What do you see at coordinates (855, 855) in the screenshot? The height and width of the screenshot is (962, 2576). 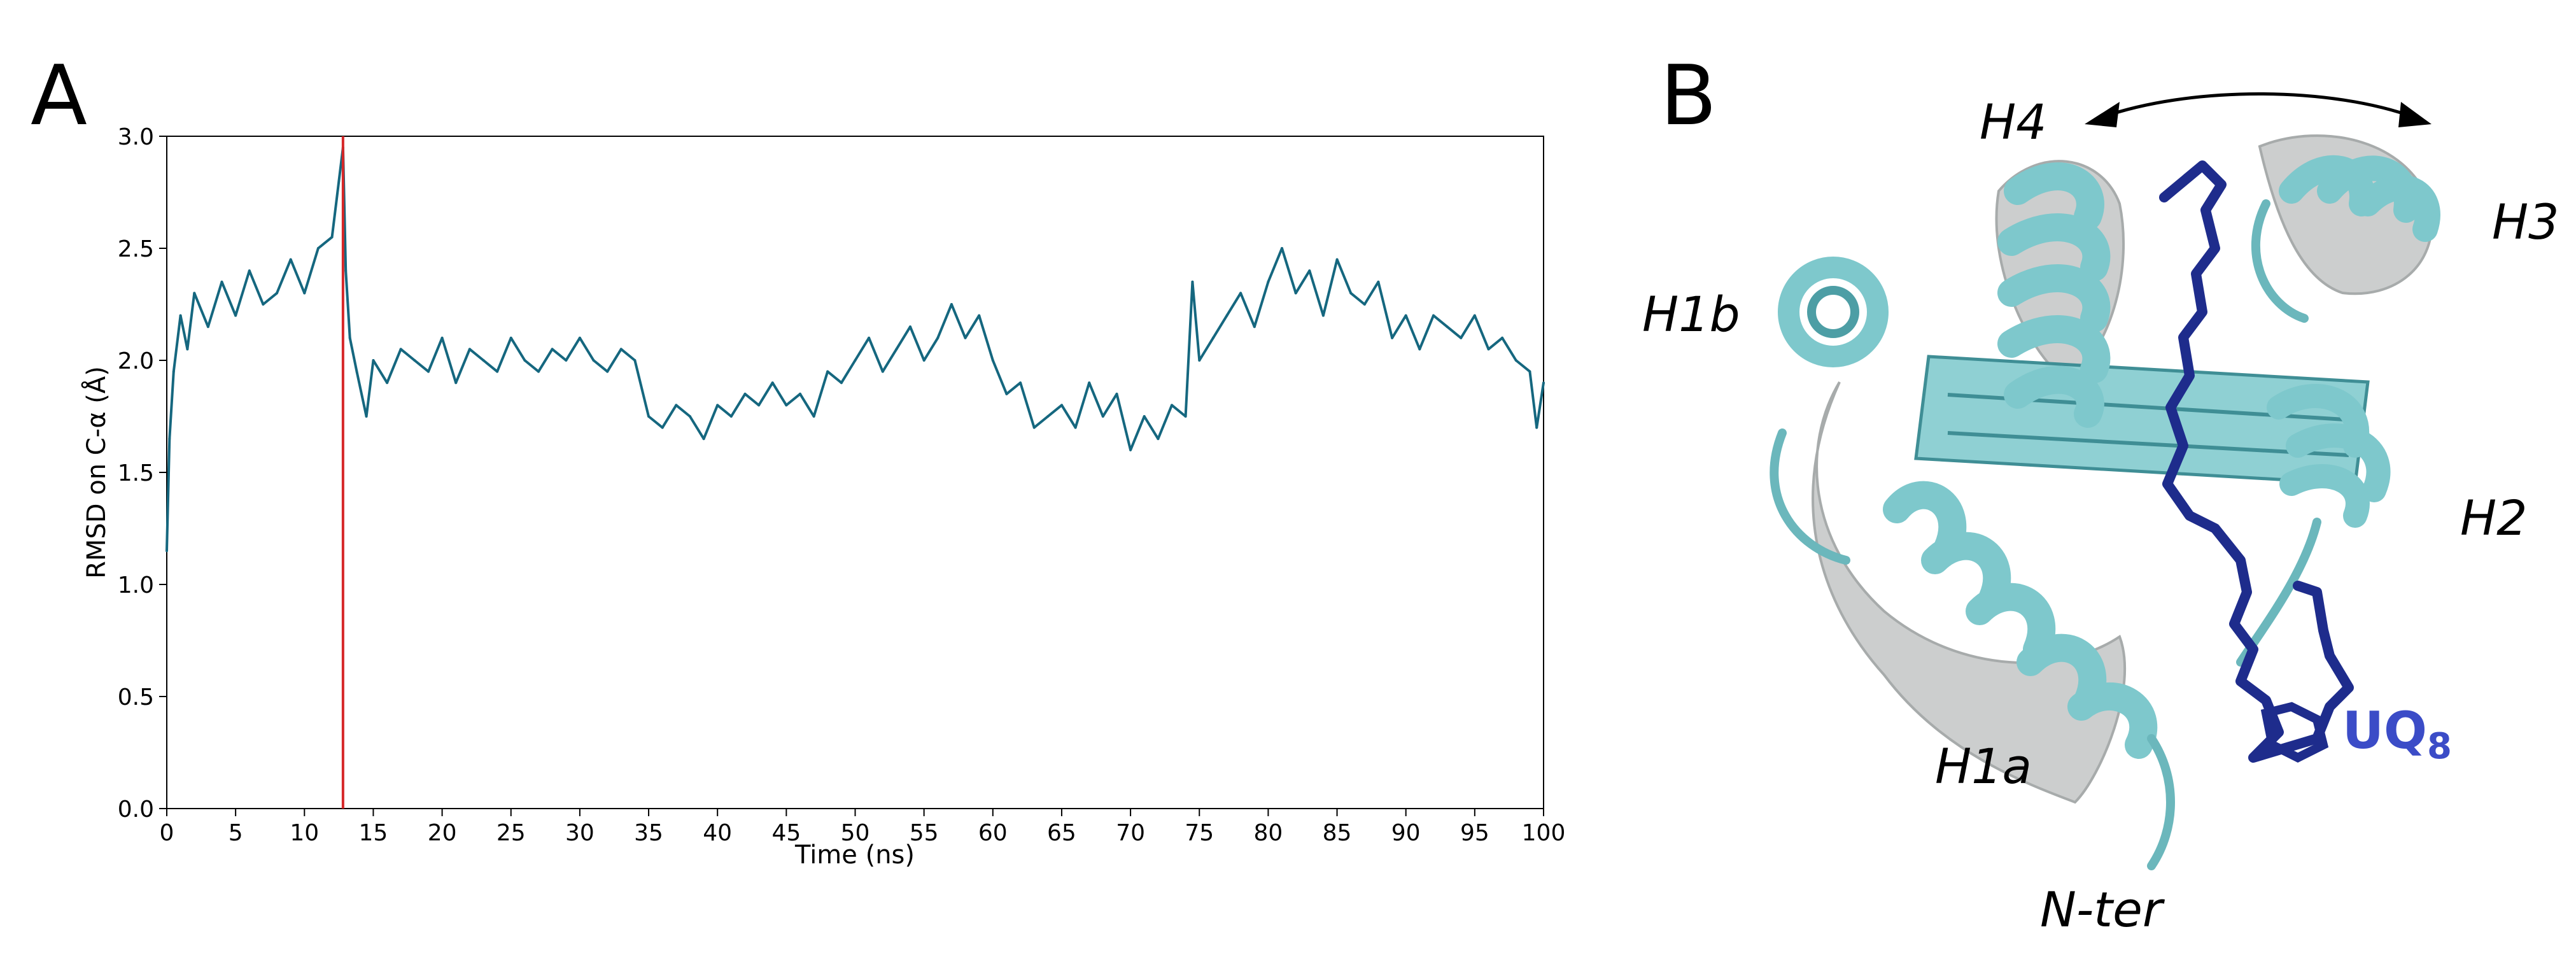 I see `x-axis-title: Time (ns)` at bounding box center [855, 855].